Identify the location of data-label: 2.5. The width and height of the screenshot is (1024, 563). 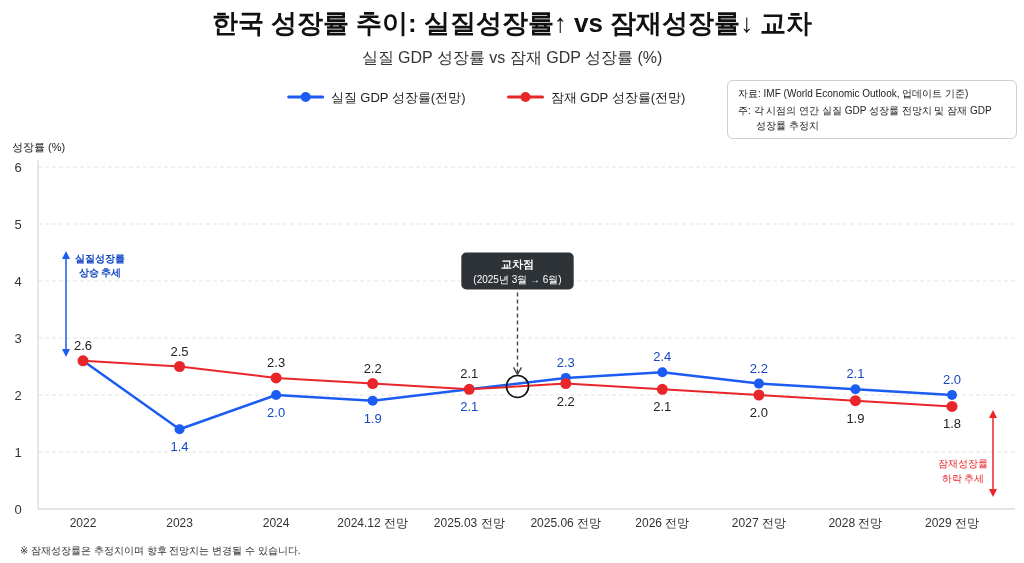
(179, 351).